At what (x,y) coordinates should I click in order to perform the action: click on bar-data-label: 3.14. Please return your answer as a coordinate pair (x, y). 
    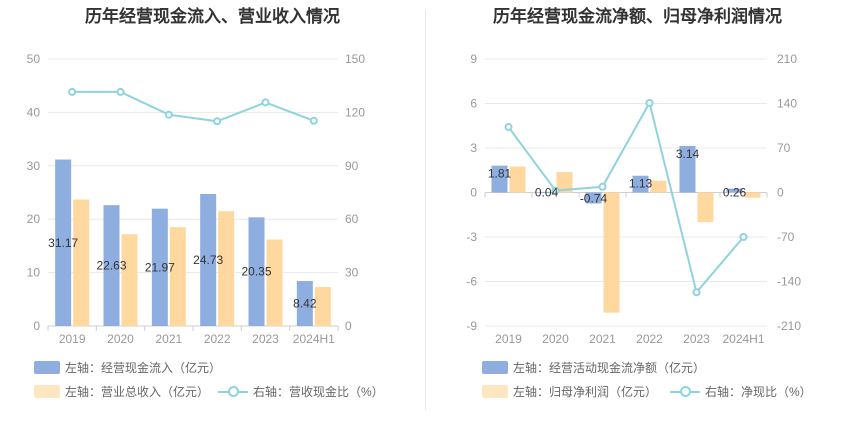
    Looking at the image, I should click on (688, 154).